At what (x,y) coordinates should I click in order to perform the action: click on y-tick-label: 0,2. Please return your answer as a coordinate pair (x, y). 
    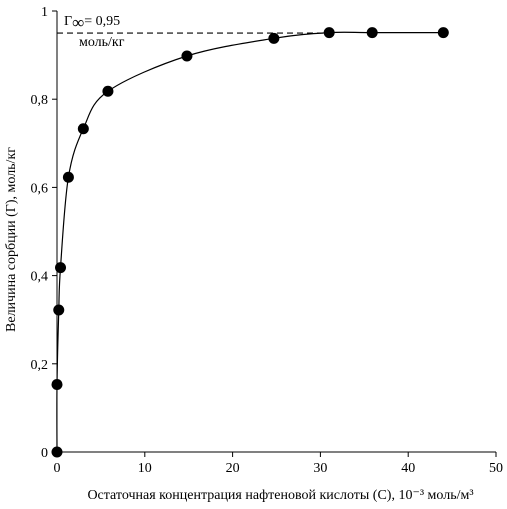
    Looking at the image, I should click on (40, 365).